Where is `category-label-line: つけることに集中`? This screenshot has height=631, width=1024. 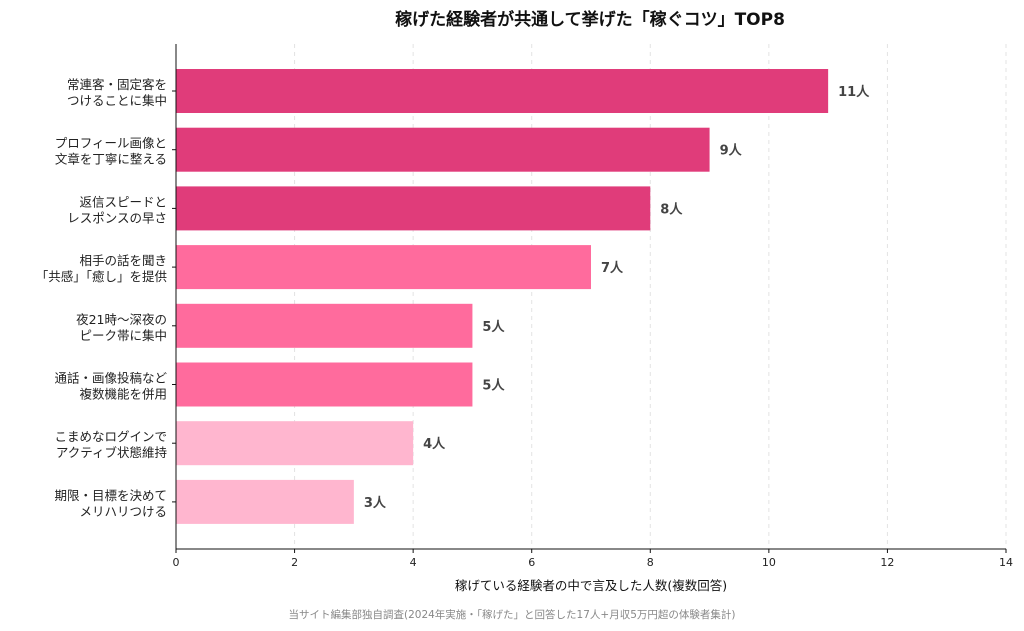 category-label-line: つけることに集中 is located at coordinates (117, 100).